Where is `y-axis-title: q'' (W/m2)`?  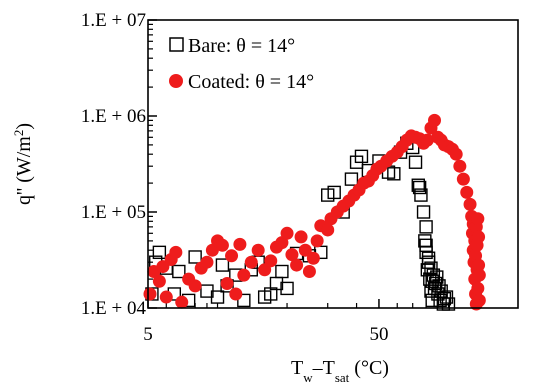 y-axis-title: q'' (W/m2) is located at coordinates (23, 164).